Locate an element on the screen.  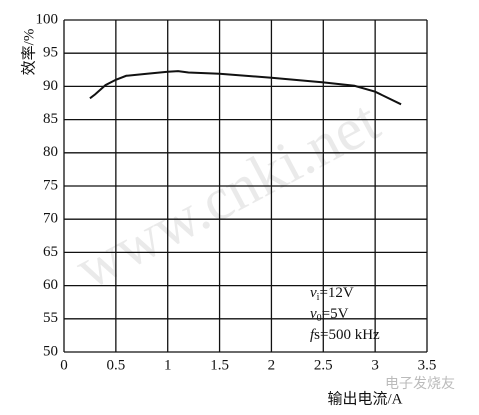
x-tick-label: 0 is located at coordinates (64, 365).